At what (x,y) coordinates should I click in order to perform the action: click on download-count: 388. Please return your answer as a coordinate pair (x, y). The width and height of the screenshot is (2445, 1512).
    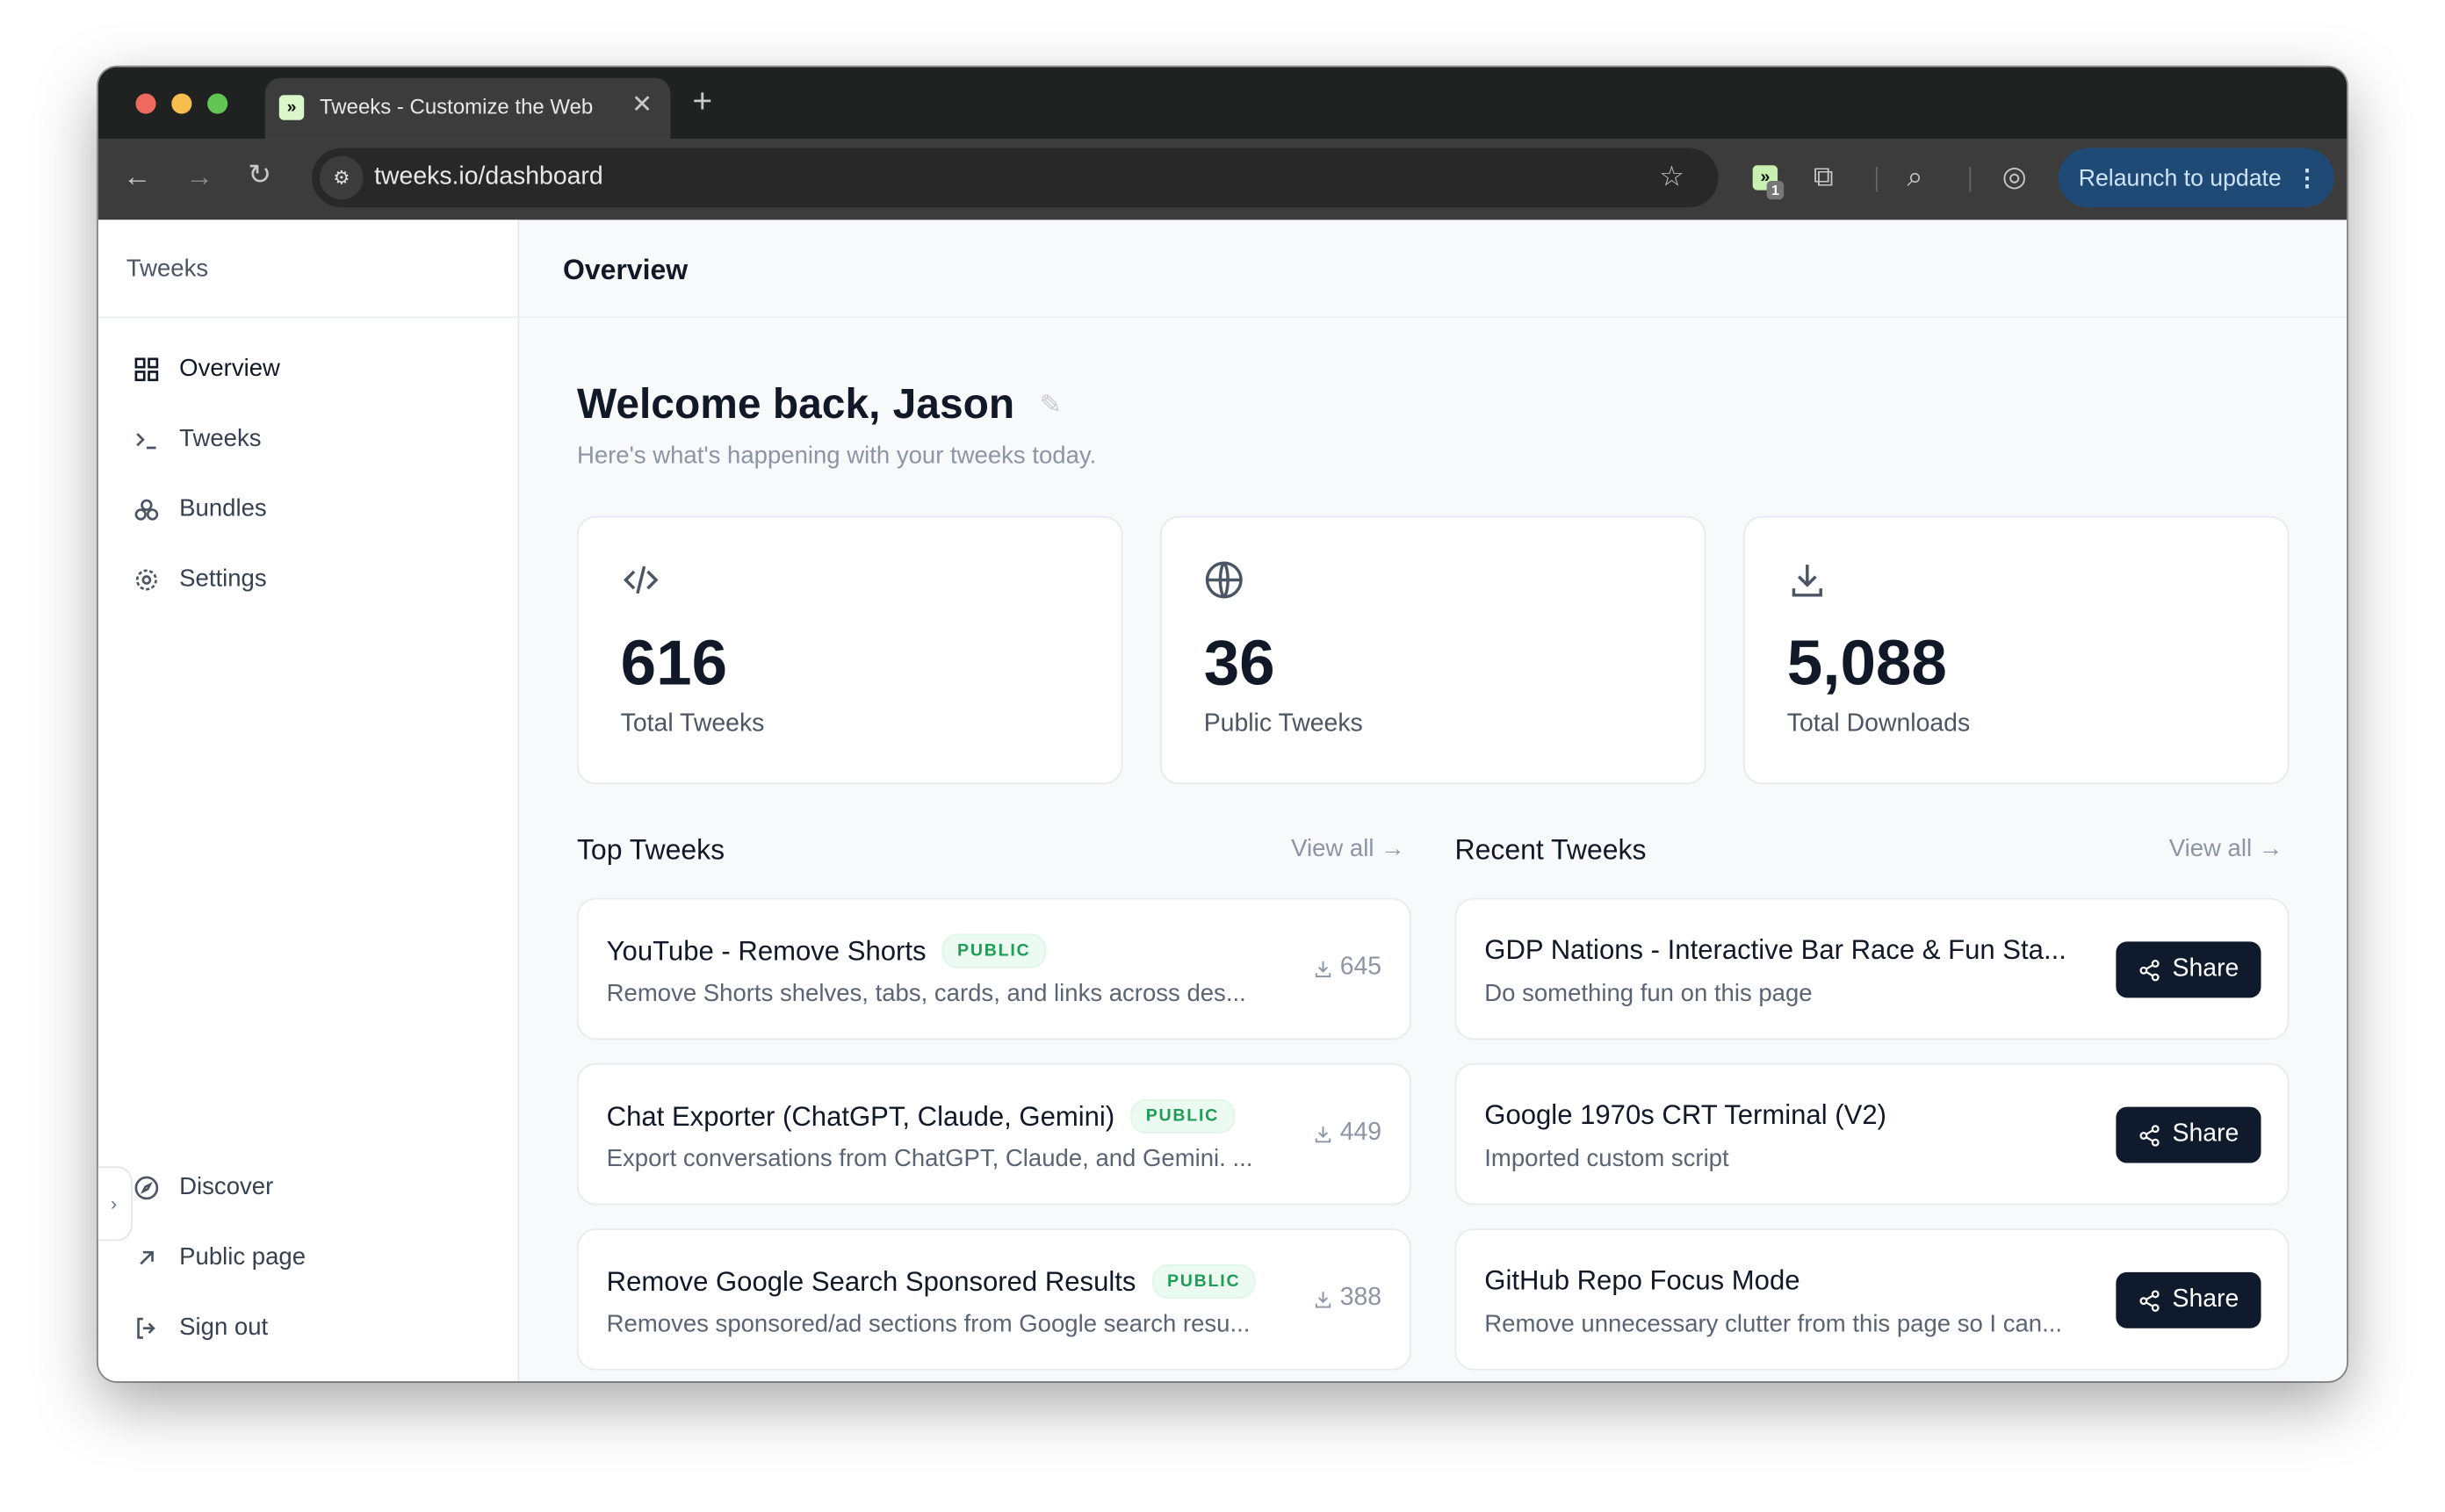
    Looking at the image, I should click on (1347, 1299).